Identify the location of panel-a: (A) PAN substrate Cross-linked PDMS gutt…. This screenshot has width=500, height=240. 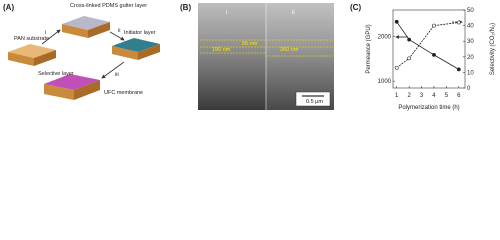
(81, 51).